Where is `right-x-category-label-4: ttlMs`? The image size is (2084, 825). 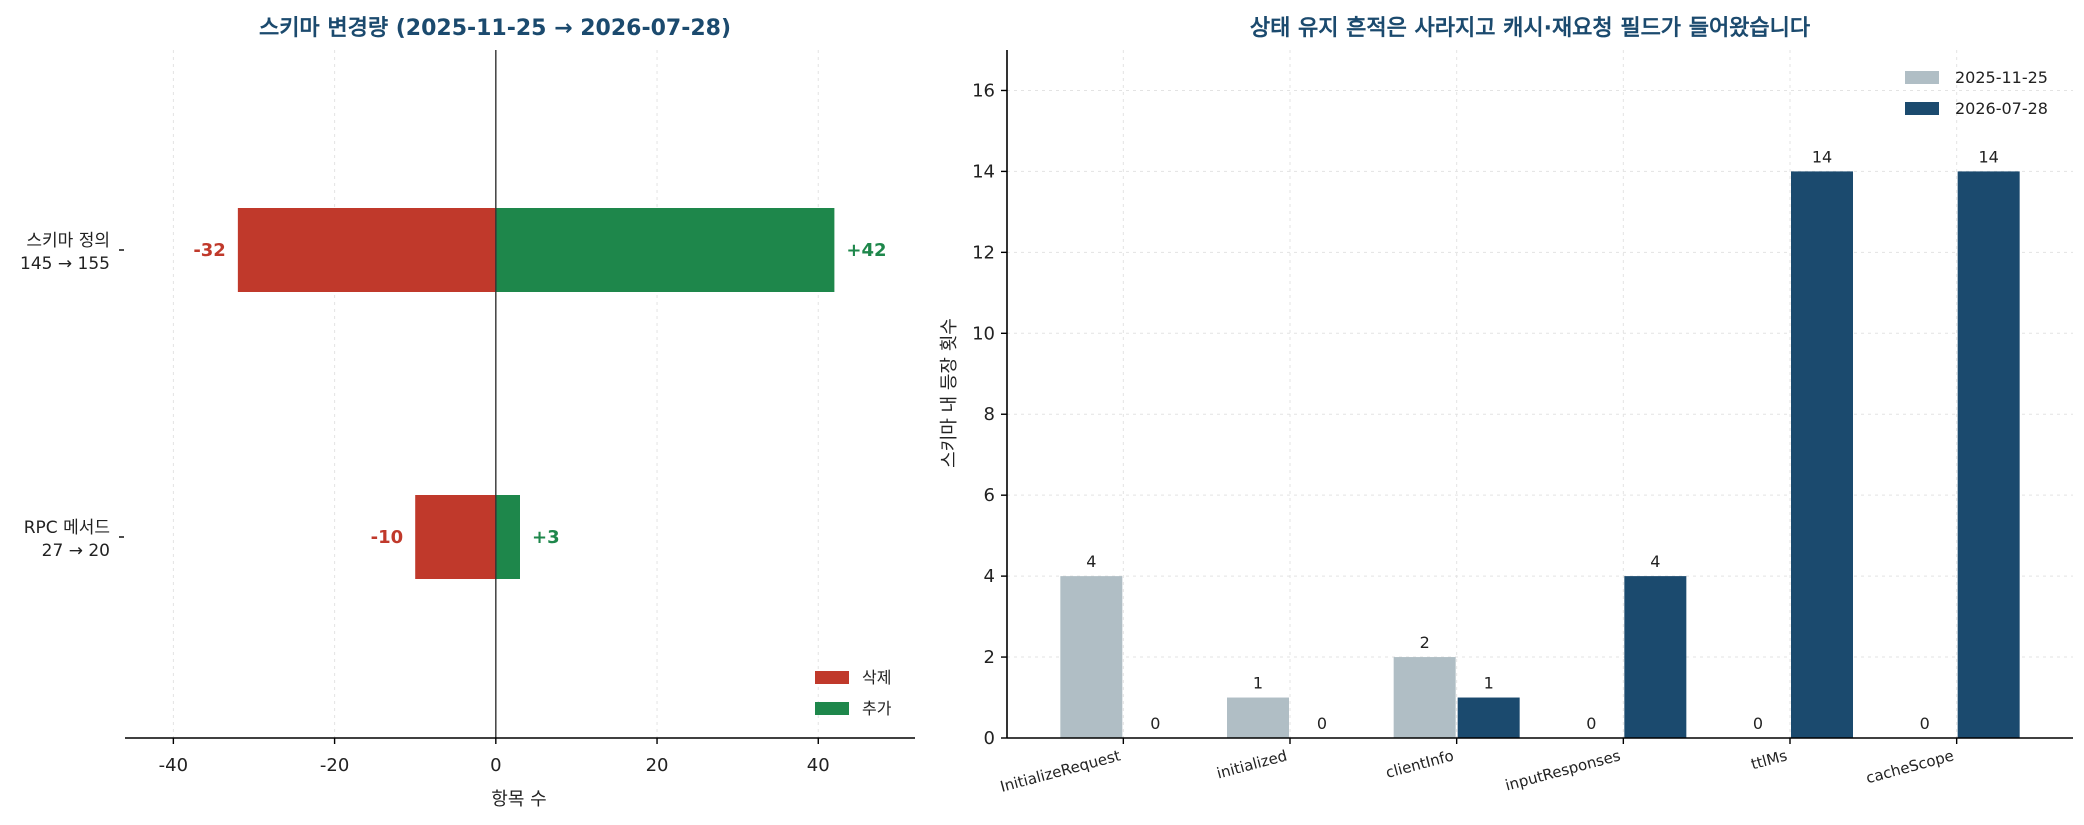
right-x-category-label-4: ttlMs is located at coordinates (1769, 759).